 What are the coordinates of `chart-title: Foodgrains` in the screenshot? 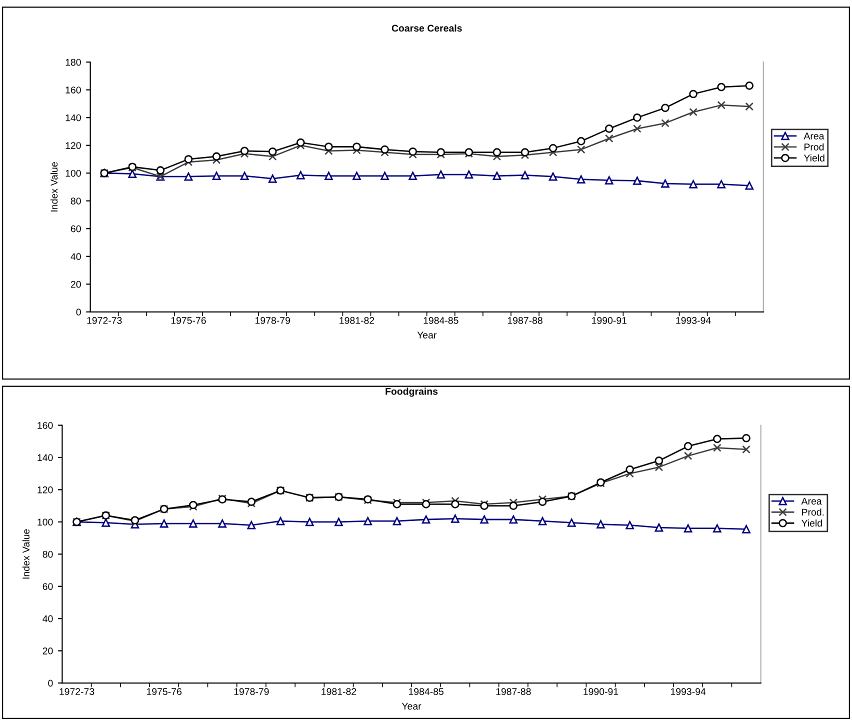 It's located at (412, 392).